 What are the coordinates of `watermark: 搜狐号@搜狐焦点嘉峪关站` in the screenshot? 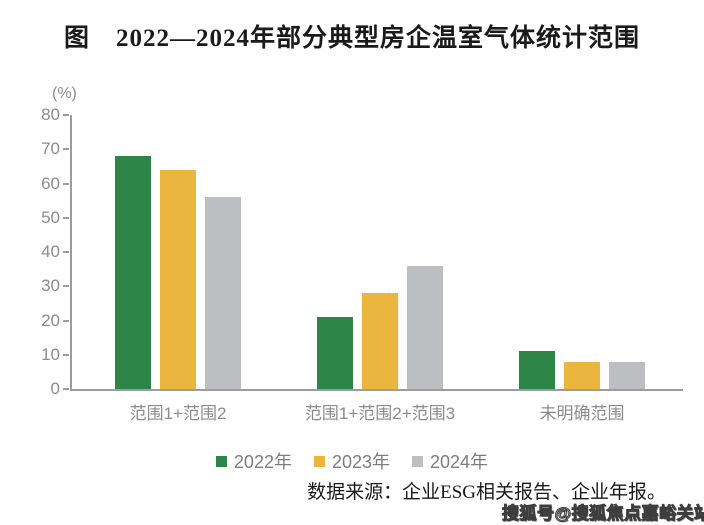 It's located at (603, 514).